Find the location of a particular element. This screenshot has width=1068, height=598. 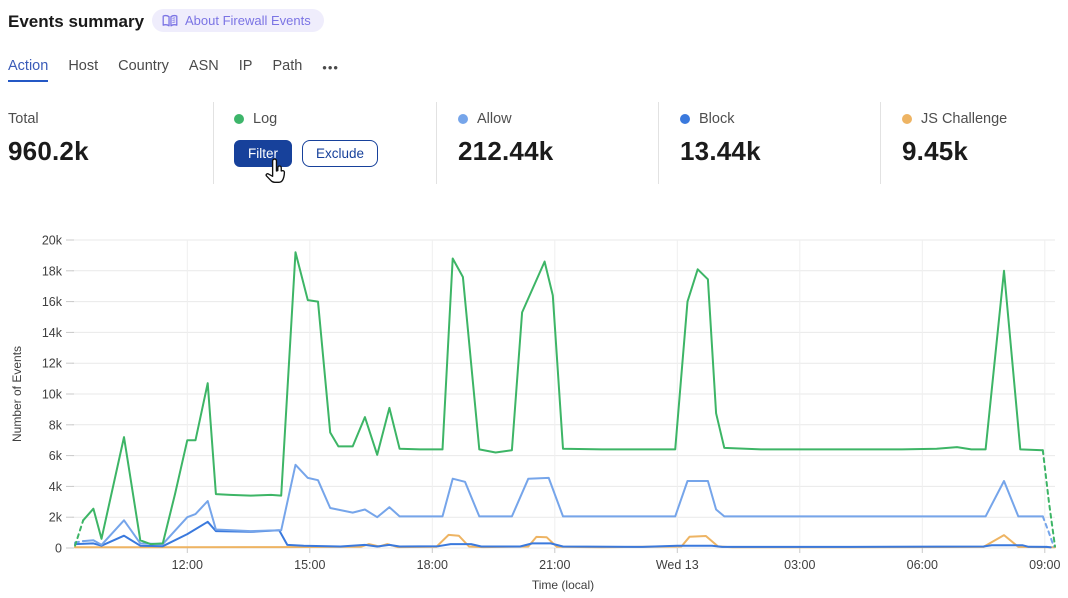

svg-text: 12k is located at coordinates (52, 364).